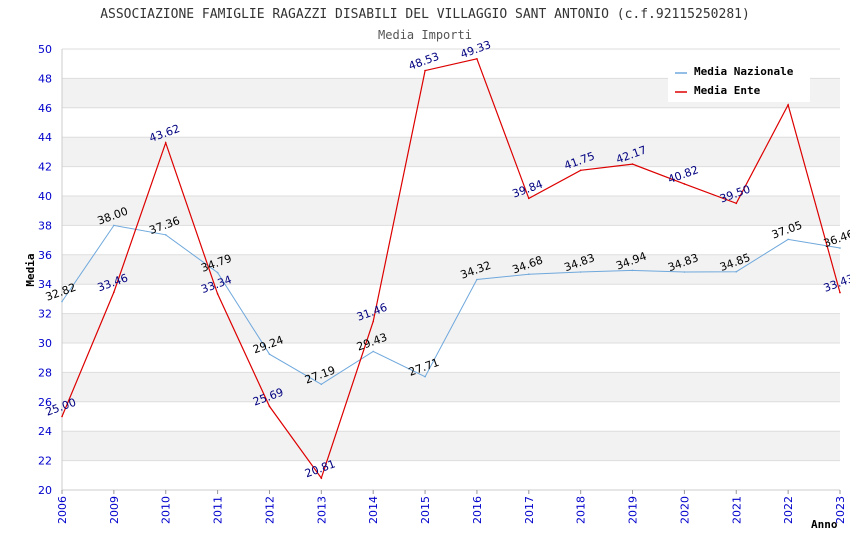  Describe the element at coordinates (45, 270) in the screenshot. I see `y-axis-ticks: 20 22 24 26 28 30 32 34 36 38 40 42 44 46 48 50` at that location.